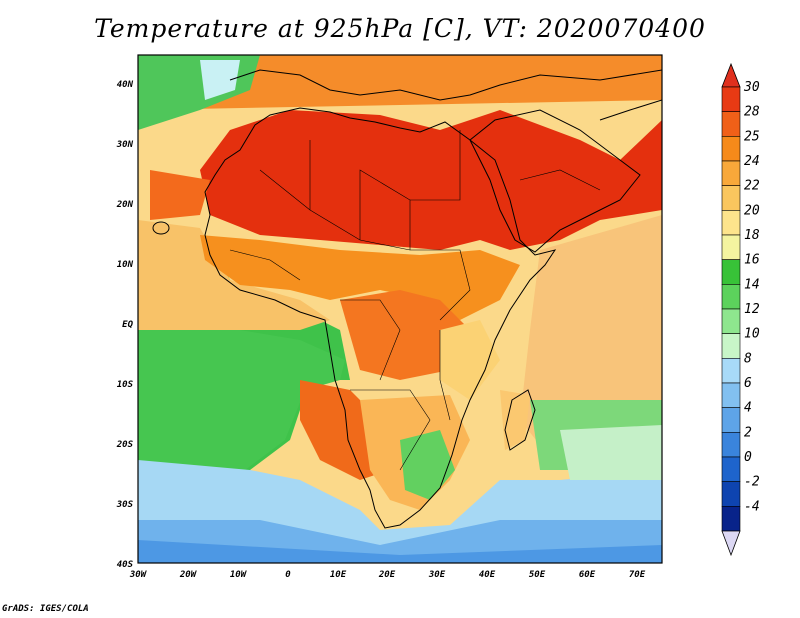 The height and width of the screenshot is (618, 800). What do you see at coordinates (748, 457) in the screenshot?
I see `colorbar-level-label: 0` at bounding box center [748, 457].